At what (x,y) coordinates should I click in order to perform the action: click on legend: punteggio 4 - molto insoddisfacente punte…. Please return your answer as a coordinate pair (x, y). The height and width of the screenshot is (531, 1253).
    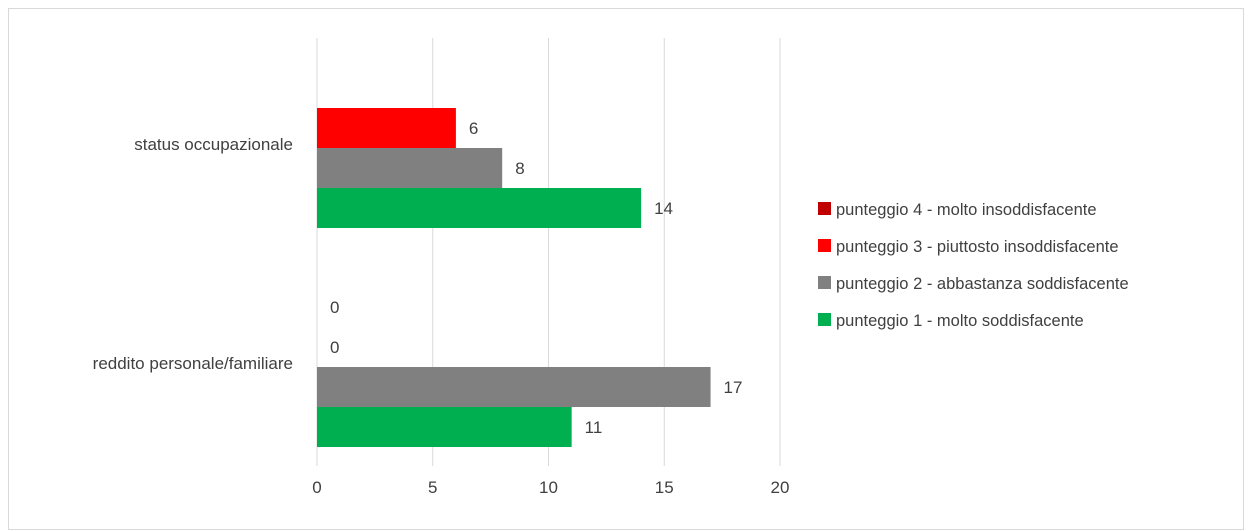
    Looking at the image, I should click on (973, 265).